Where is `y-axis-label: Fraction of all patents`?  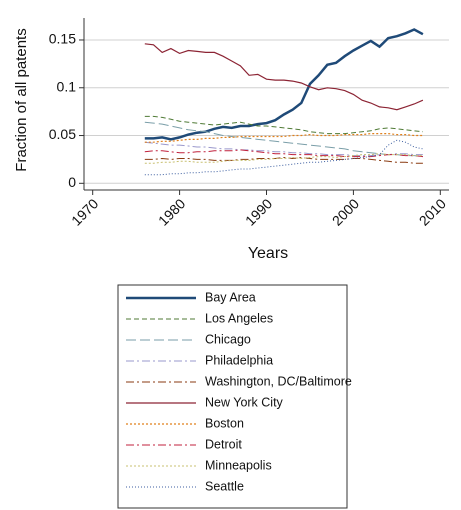
y-axis-label: Fraction of all patents is located at coordinates (21, 99).